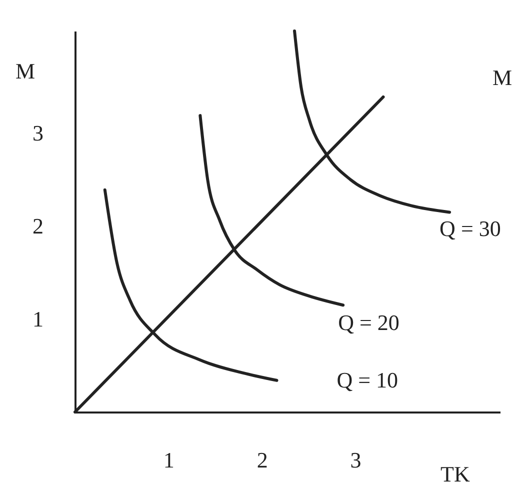  Describe the element at coordinates (262, 460) in the screenshot. I see `x-tick-label: 2` at that location.